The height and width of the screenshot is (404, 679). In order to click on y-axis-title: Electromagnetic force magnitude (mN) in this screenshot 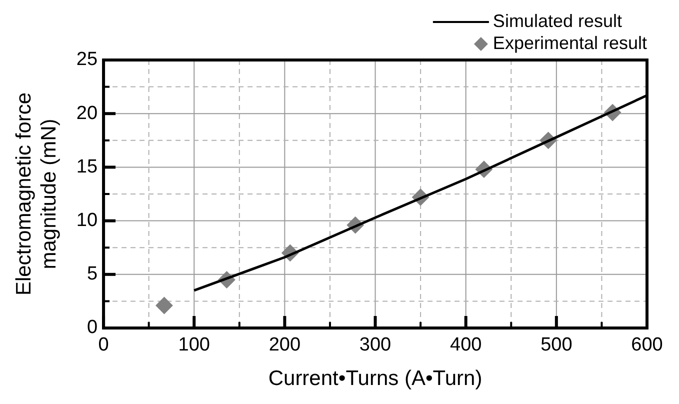, I will do `click(36, 194)`.